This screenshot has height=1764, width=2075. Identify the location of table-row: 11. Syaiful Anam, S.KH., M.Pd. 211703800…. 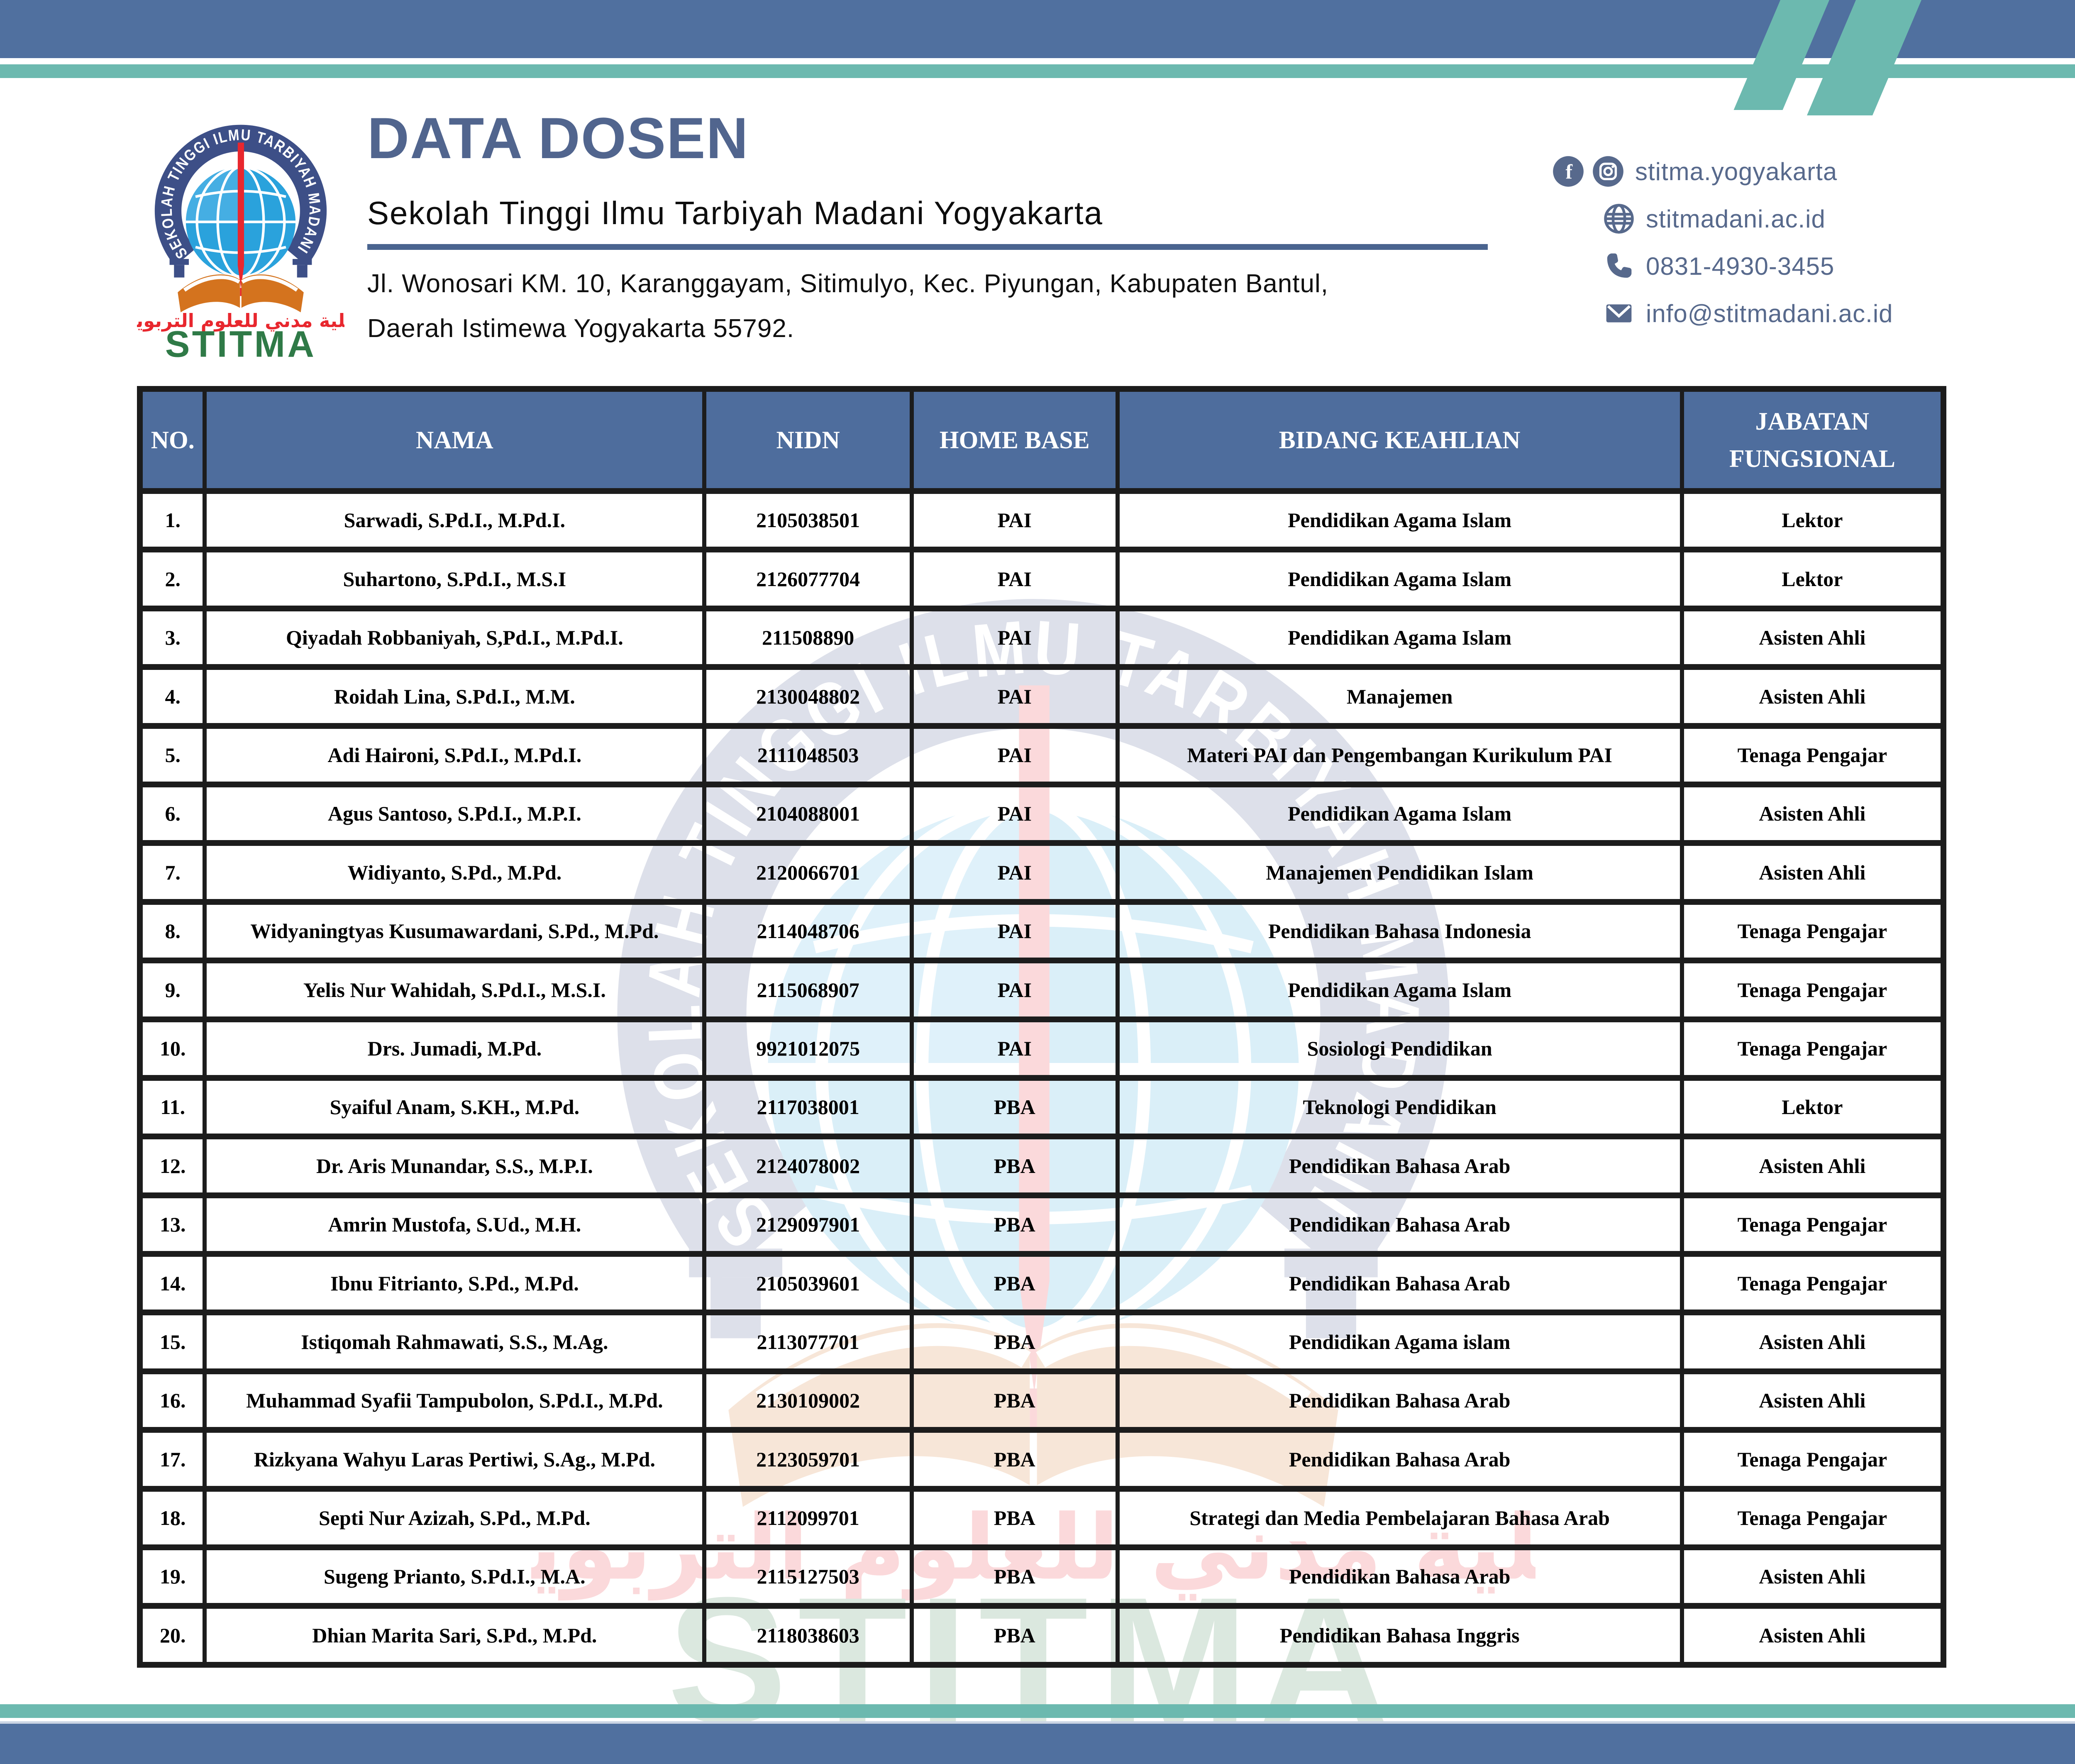
(1041, 1107).